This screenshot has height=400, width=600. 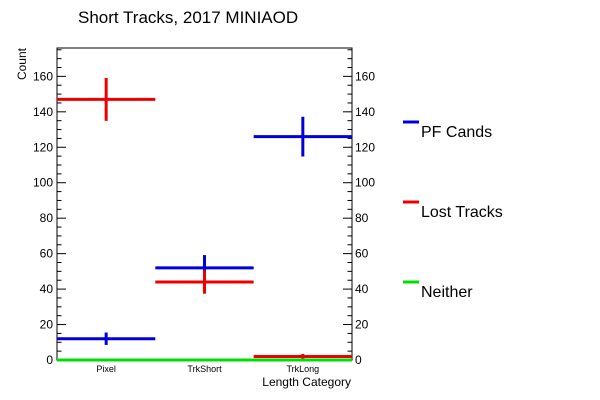 What do you see at coordinates (43, 112) in the screenshot?
I see `y-tick-label-left: 140` at bounding box center [43, 112].